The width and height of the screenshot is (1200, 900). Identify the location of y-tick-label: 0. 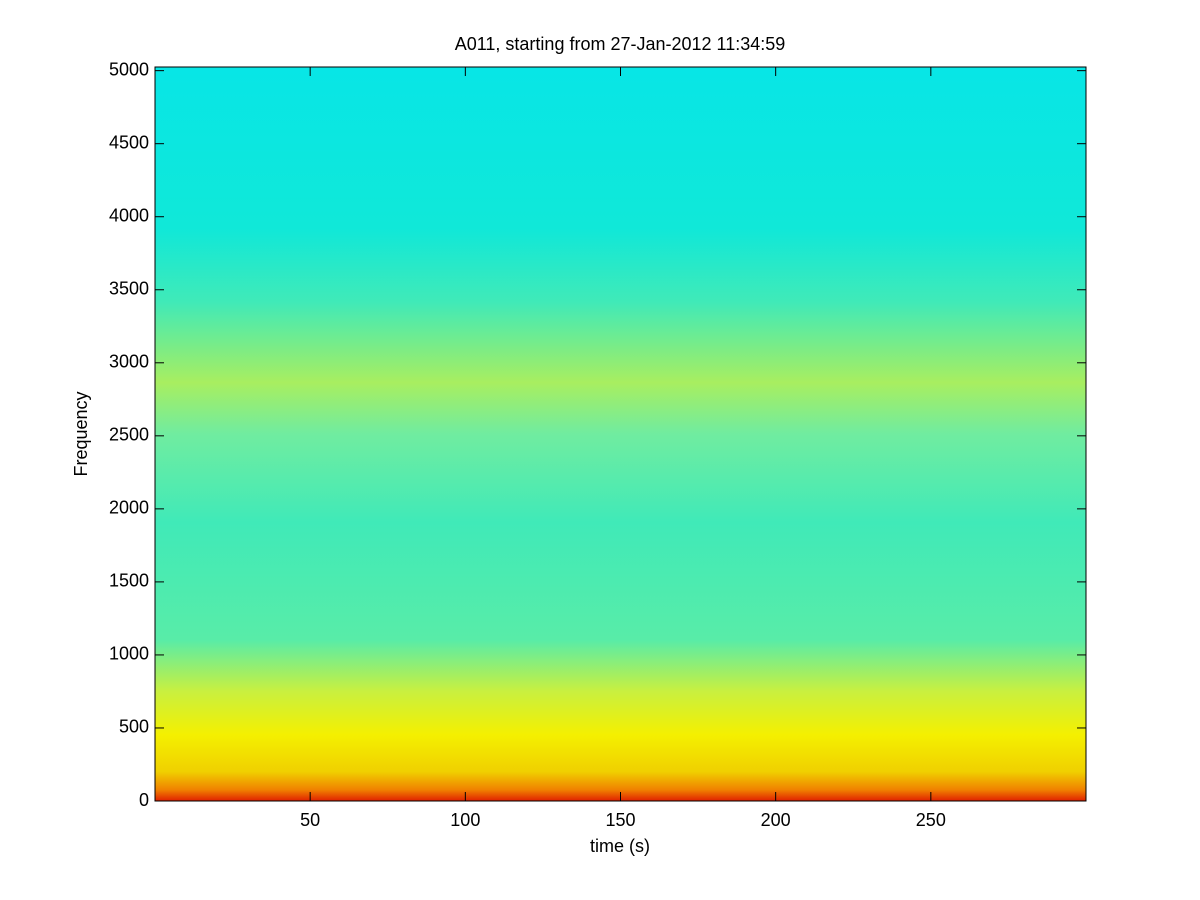
(144, 800).